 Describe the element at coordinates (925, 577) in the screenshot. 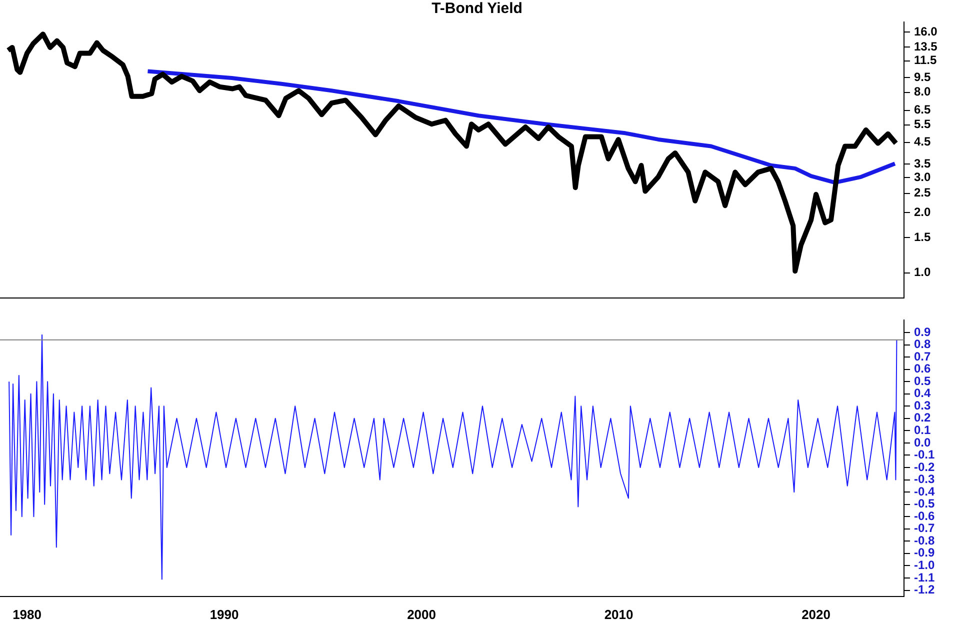

I see `y-tick-label: -1.1` at that location.